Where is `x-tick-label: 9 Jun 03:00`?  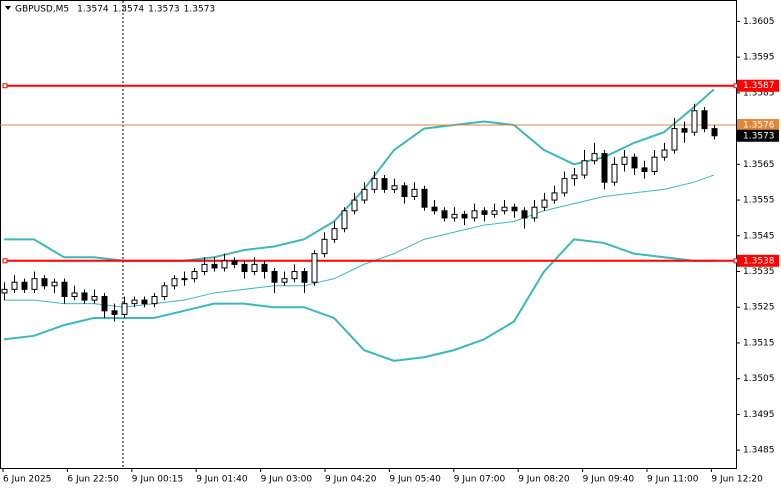
x-tick-label: 9 Jun 03:00 is located at coordinates (287, 480).